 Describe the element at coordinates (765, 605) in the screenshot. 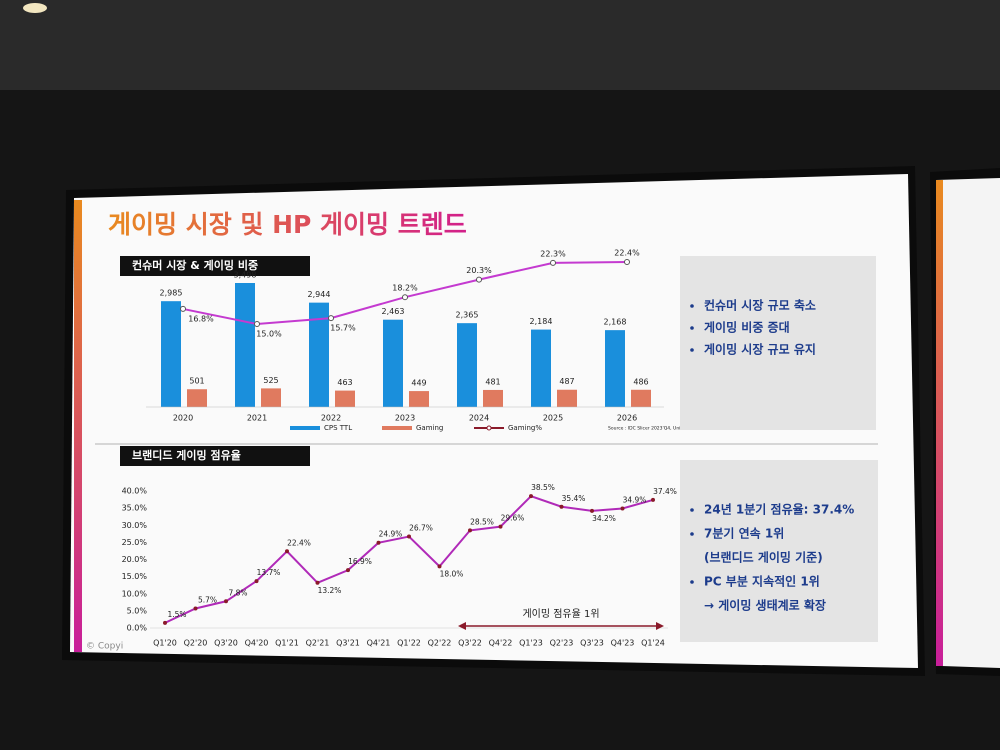

I see `note-text: → 게이밍 생태계로 확장` at that location.